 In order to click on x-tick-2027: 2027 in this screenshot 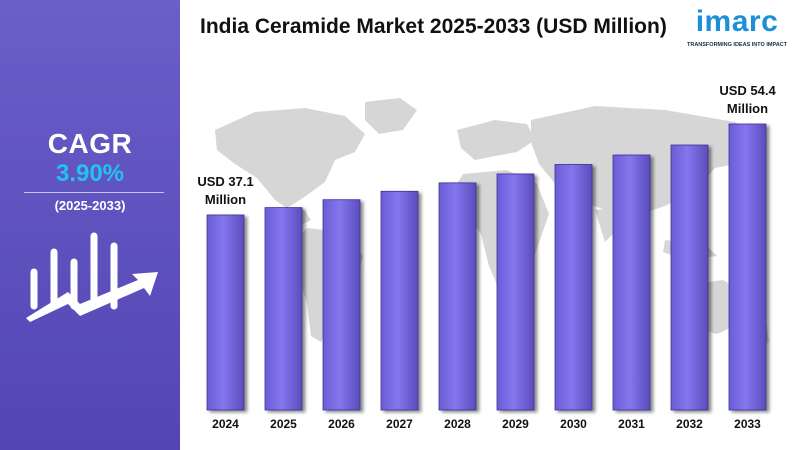, I will do `click(399, 424)`.